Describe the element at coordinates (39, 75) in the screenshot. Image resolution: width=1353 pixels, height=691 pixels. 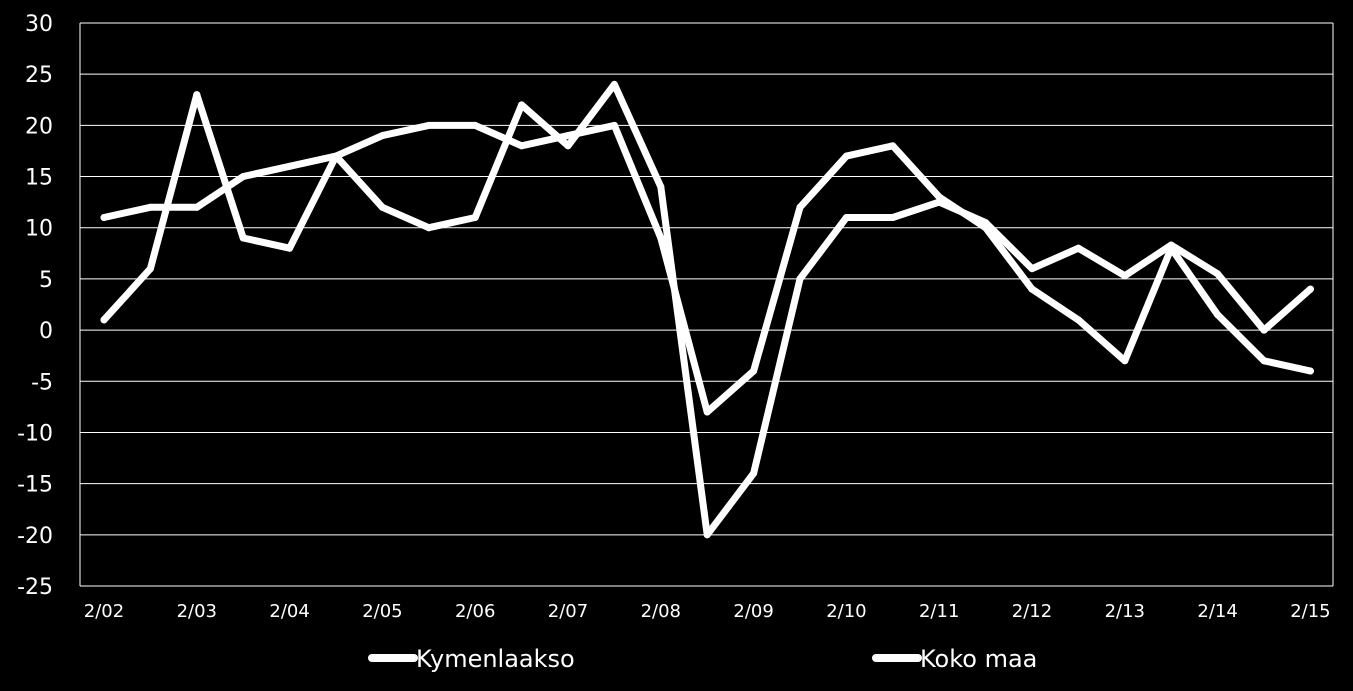
I see `y-tick-label: 25` at that location.